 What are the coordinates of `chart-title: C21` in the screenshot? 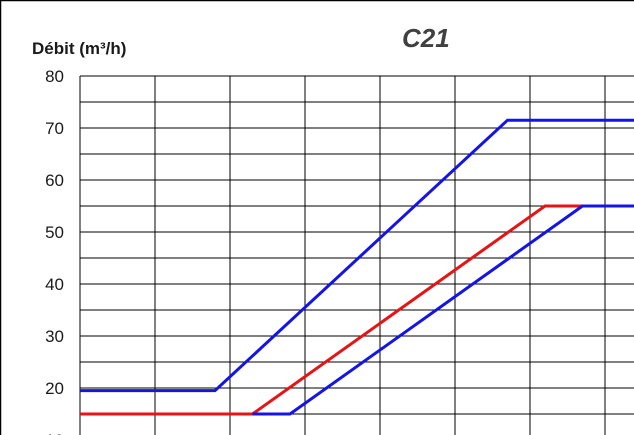 It's located at (426, 38).